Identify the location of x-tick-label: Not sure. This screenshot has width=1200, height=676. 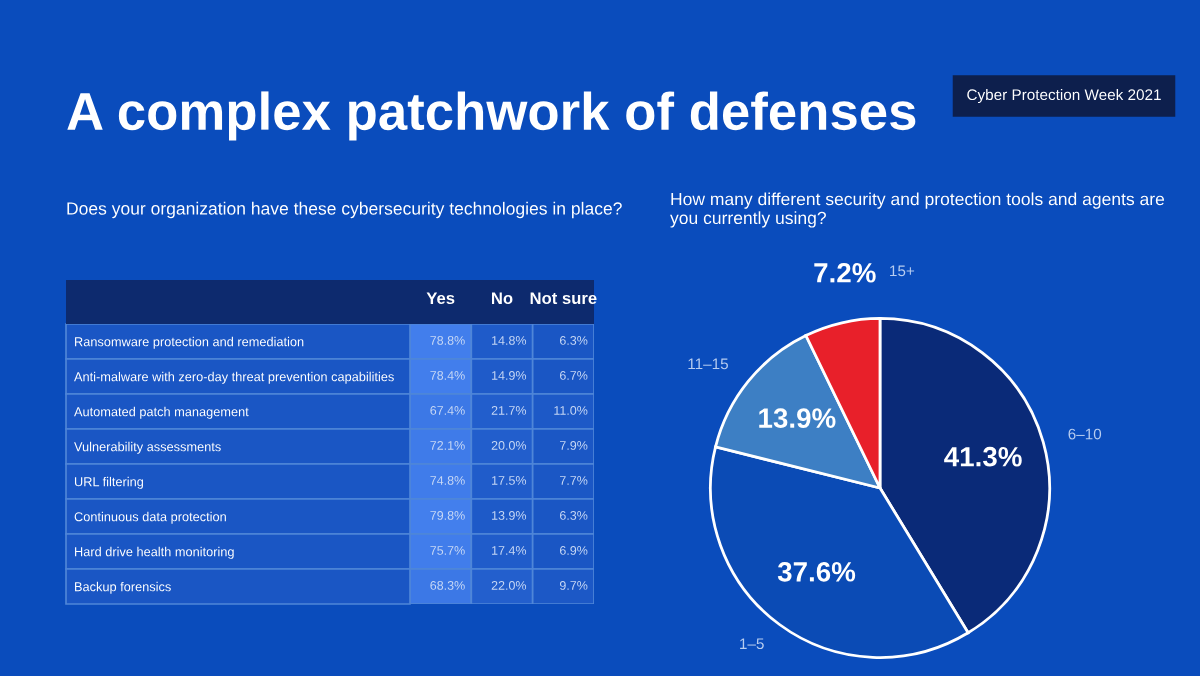
(563, 298).